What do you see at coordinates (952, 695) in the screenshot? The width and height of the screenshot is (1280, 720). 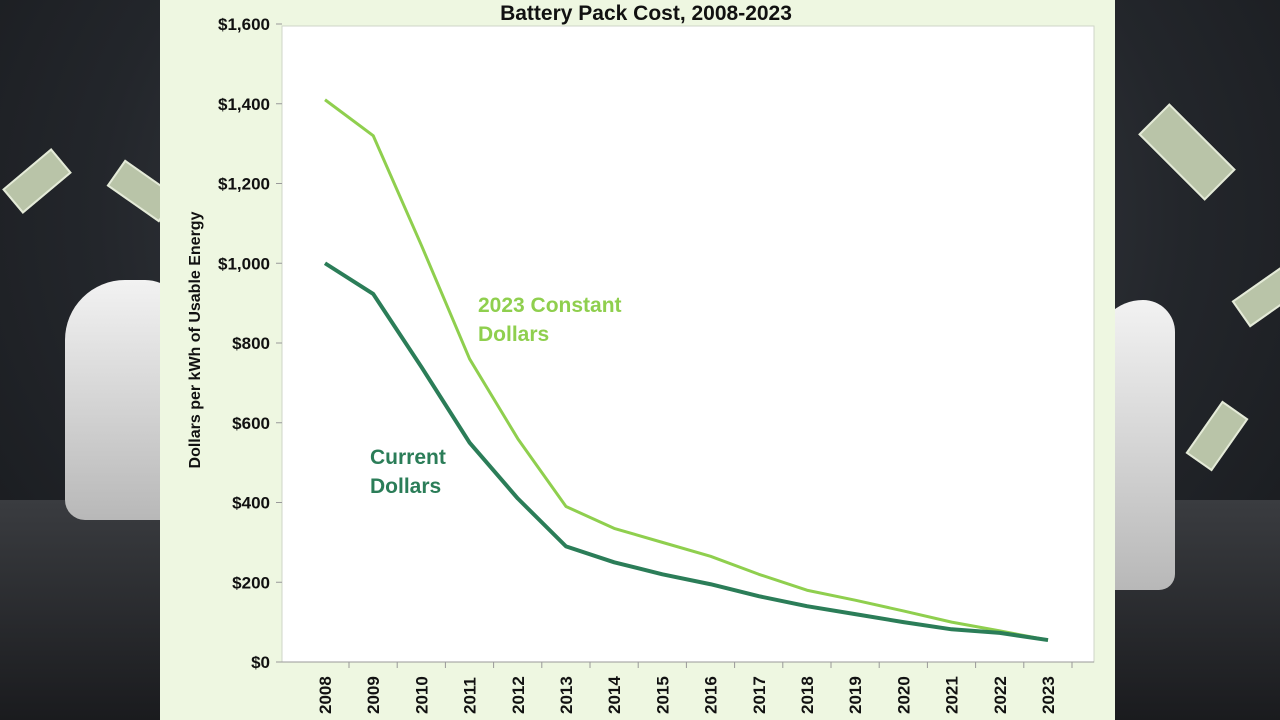 I see `x-tick-label: 2021` at bounding box center [952, 695].